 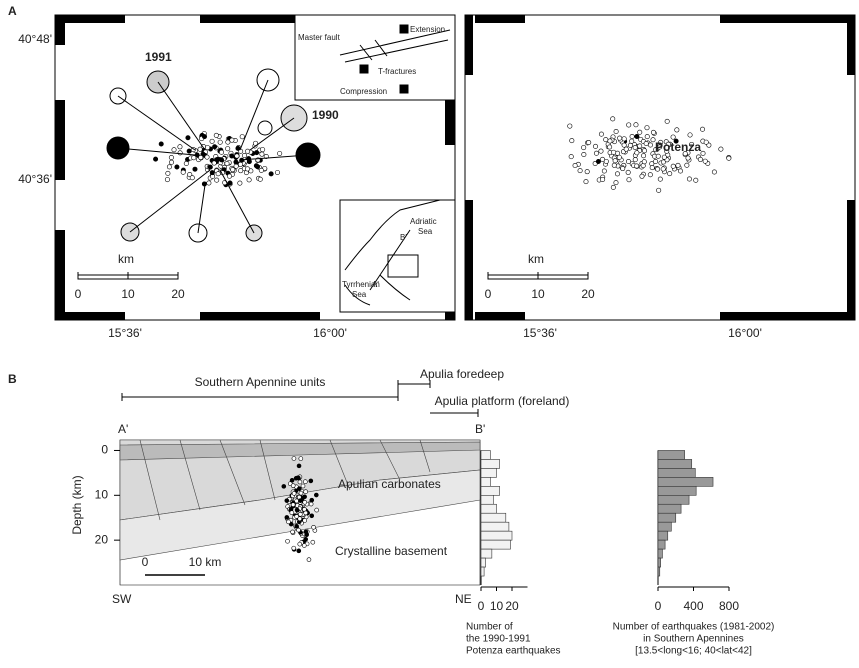 I want to click on inset-label: Sea, so click(x=359, y=294).